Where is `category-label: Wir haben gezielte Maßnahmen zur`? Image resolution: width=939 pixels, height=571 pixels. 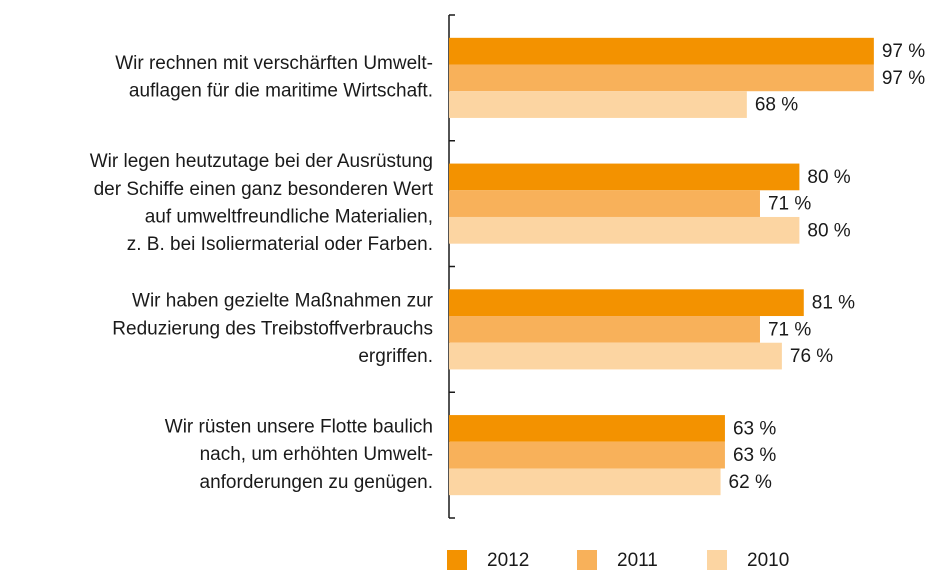
category-label: Wir haben gezielte Maßnahmen zur is located at coordinates (283, 301).